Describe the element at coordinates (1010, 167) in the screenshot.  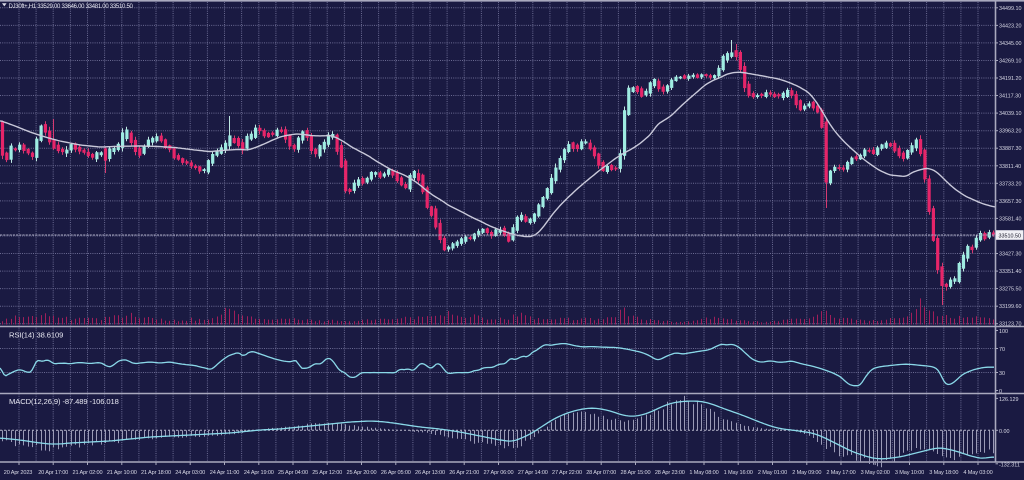
I see `svg-text: 33811.40` at that location.